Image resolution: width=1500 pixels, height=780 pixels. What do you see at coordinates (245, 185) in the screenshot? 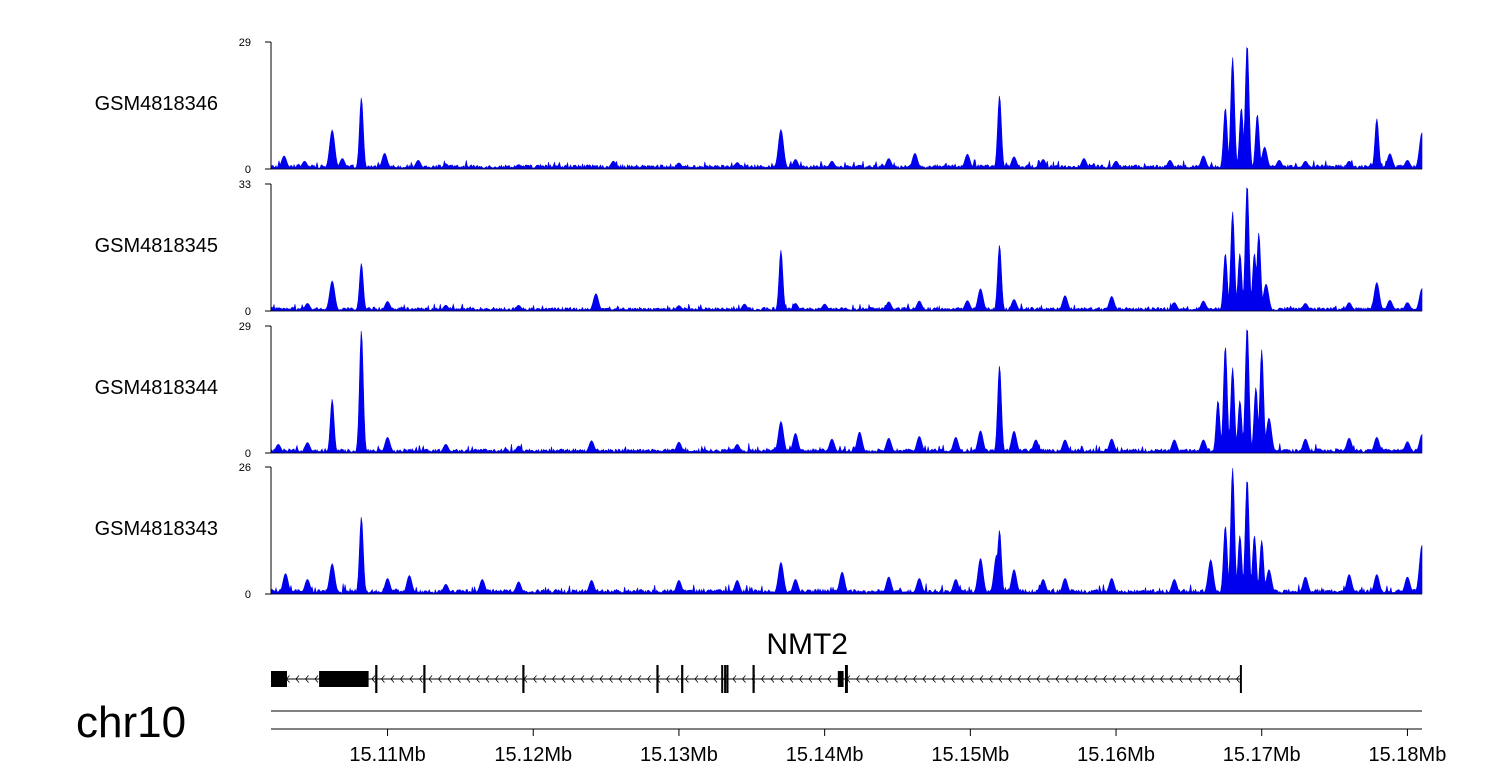
I see `y-tick-max-label: 33` at bounding box center [245, 185].